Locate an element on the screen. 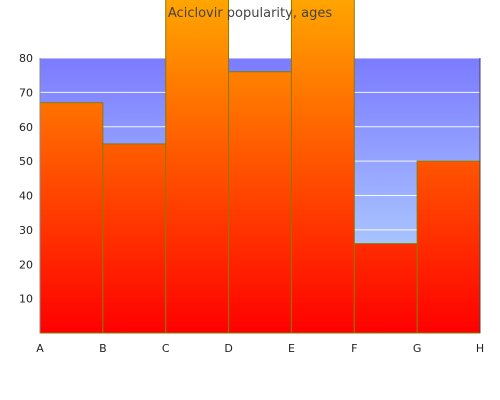  y-tick-label: 60 is located at coordinates (26, 127).